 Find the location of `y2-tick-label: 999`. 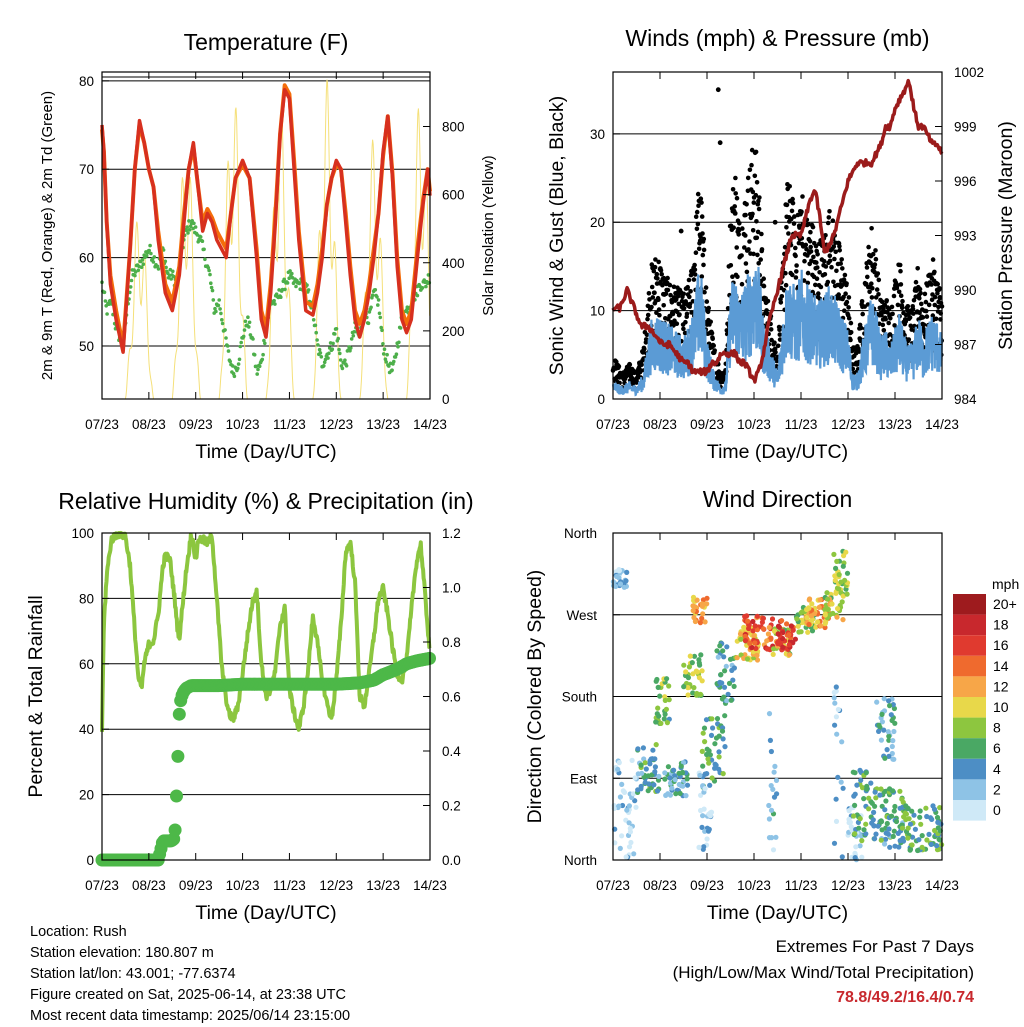

y2-tick-label: 999 is located at coordinates (965, 127).